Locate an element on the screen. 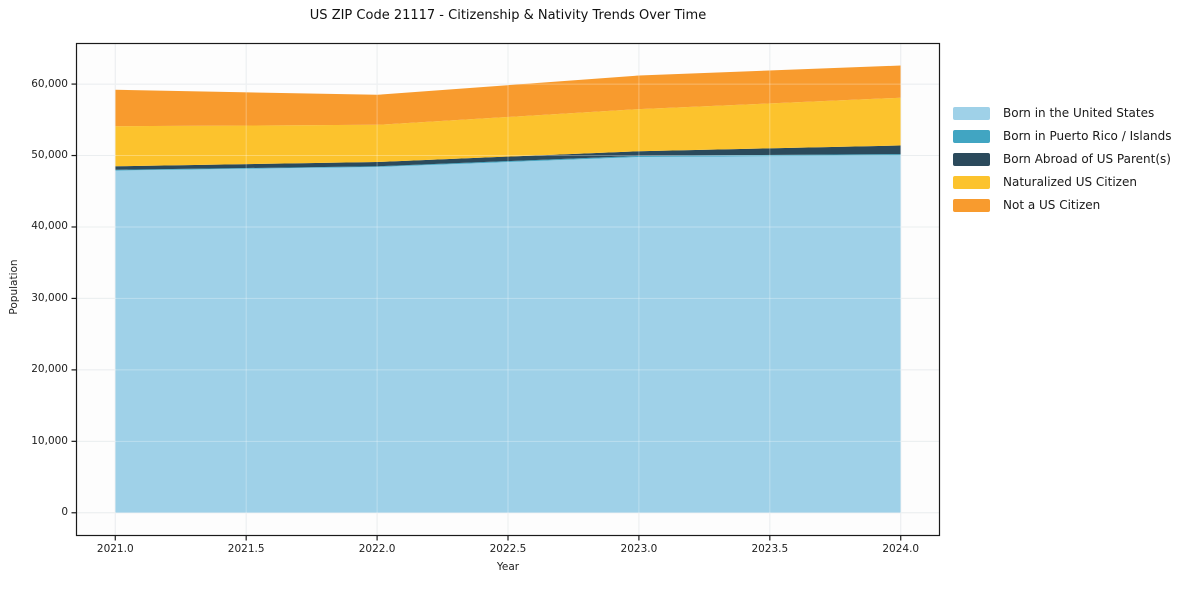 The height and width of the screenshot is (590, 1189). y-tick-label: 10,000 is located at coordinates (49, 440).